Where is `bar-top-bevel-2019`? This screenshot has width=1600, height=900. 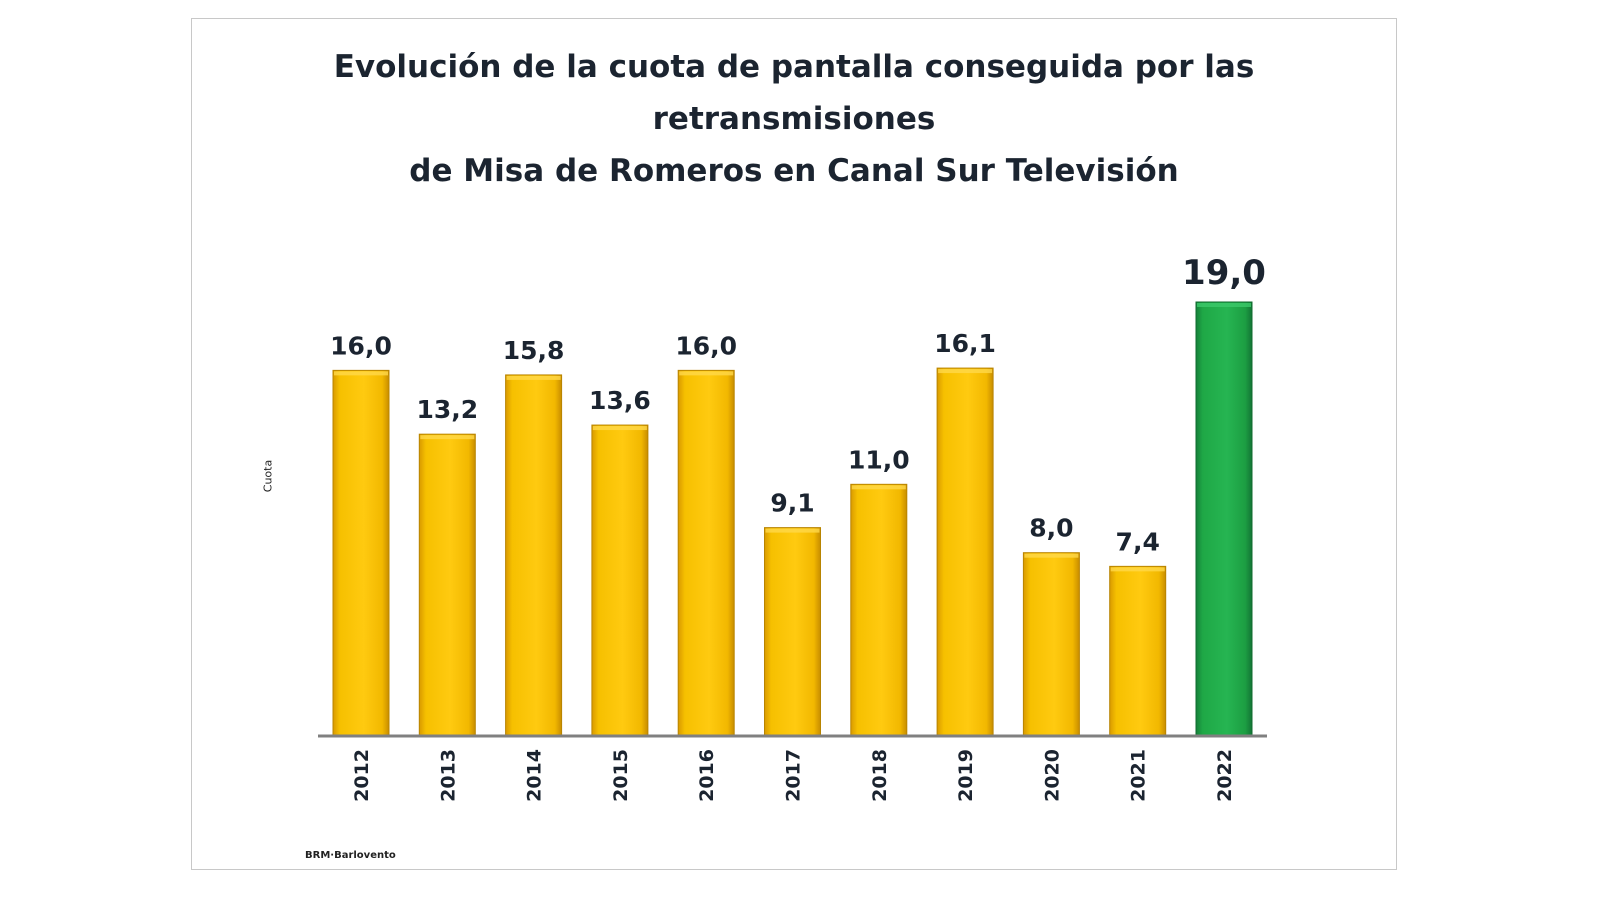 bar-top-bevel-2019 is located at coordinates (965, 371).